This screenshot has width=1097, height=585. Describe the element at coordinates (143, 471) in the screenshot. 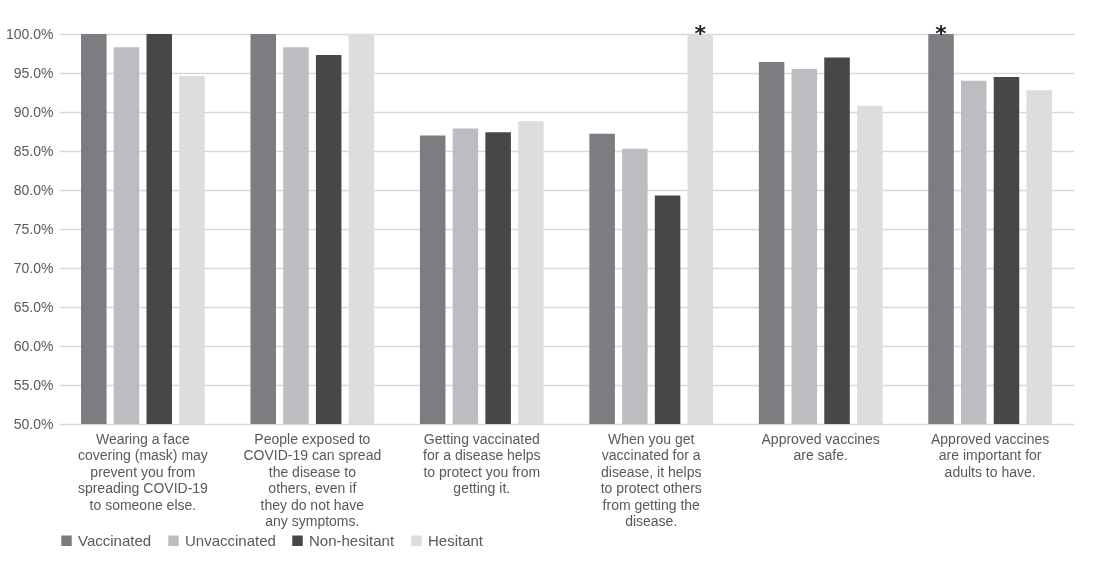

I see `x-tick-label: Wearing a face covering (mask) may prevent you from spreading COVID-19 to someone else.` at that location.